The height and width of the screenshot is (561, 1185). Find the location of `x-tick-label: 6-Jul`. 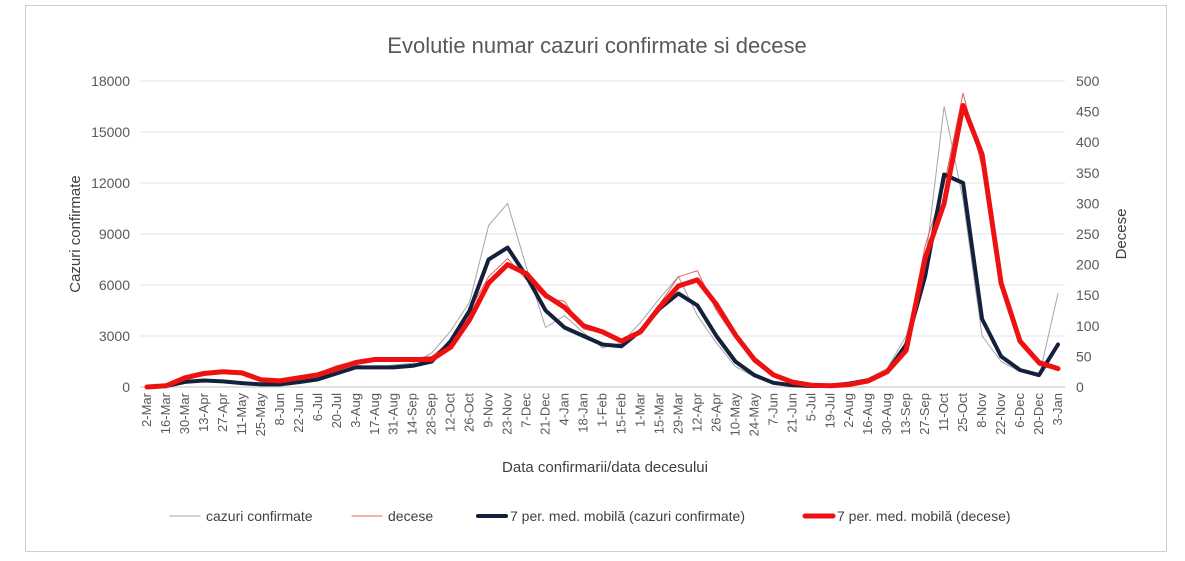

x-tick-label: 6-Jul is located at coordinates (317, 407).